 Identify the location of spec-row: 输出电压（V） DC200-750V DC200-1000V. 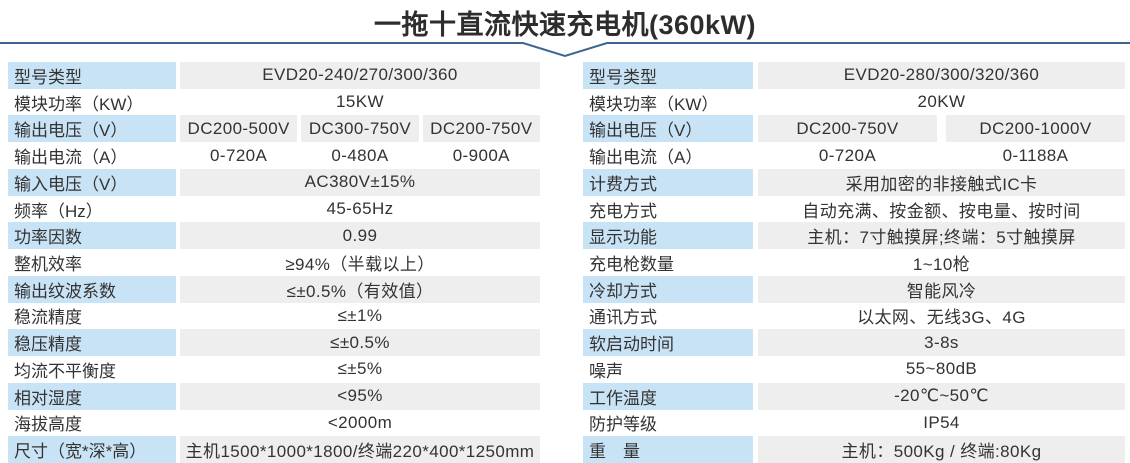
(854, 129).